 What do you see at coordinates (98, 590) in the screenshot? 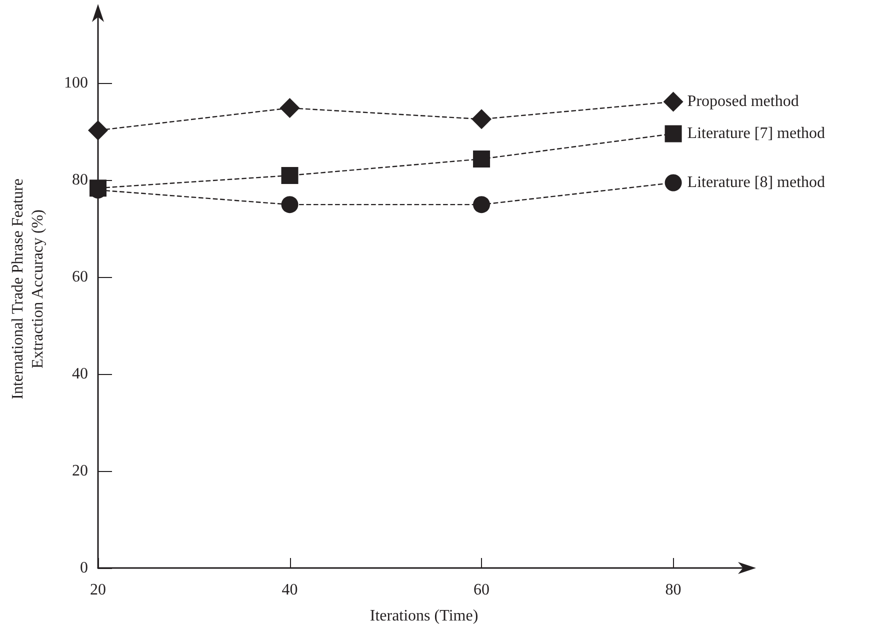
I see `x-tick-label: 20` at bounding box center [98, 590].